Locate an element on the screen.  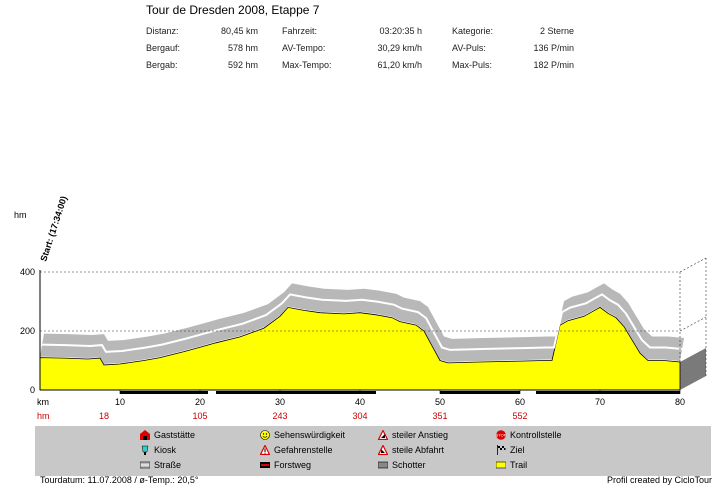
x-tick-label: 20 is located at coordinates (200, 402).